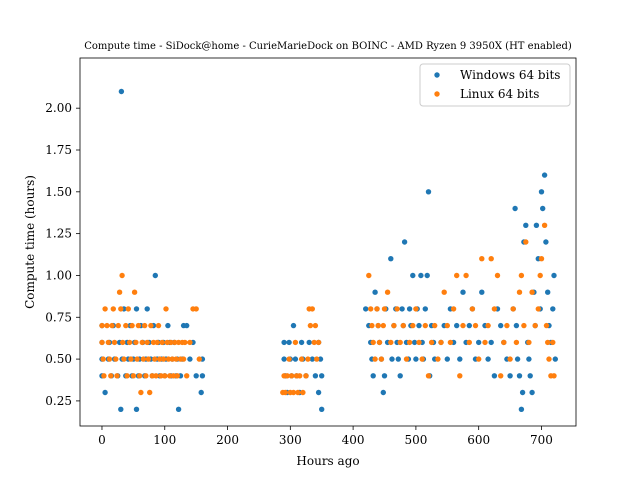  Describe the element at coordinates (58, 317) in the screenshot. I see `y-tick-label: 0.75` at that location.